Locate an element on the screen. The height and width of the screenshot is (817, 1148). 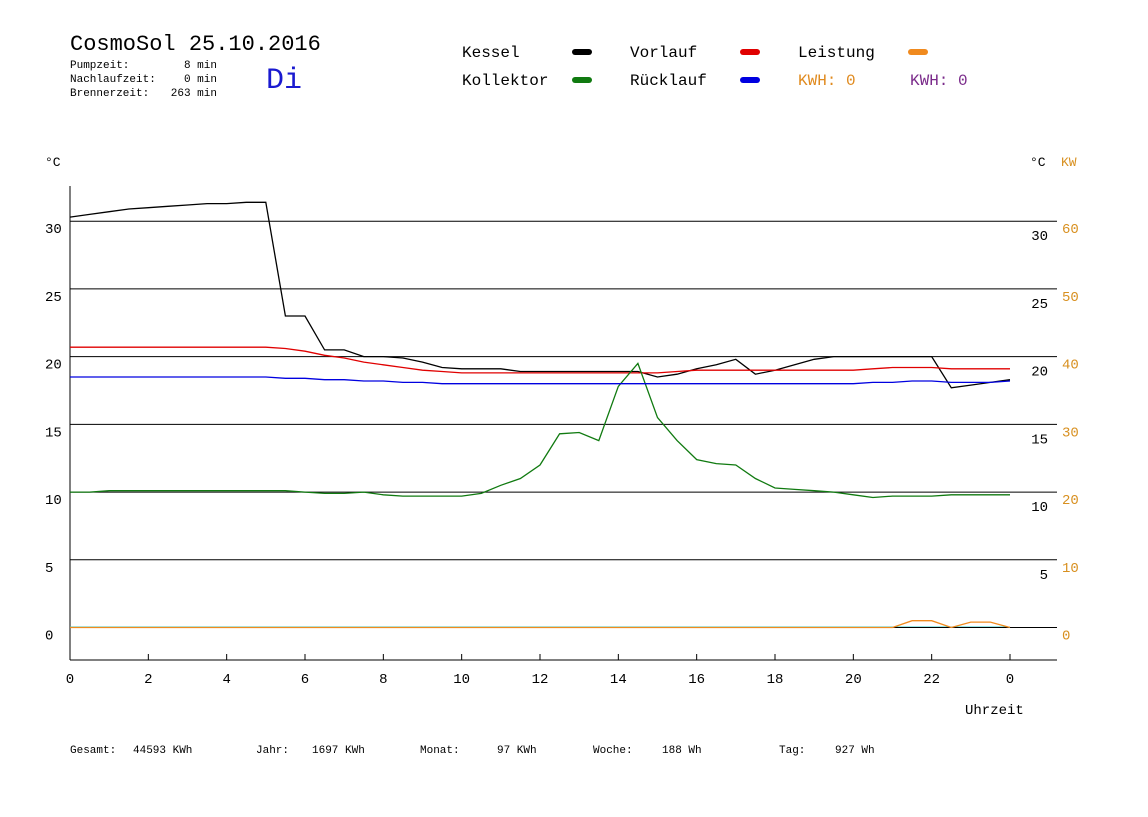
info-value: 0 min is located at coordinates (200, 80).